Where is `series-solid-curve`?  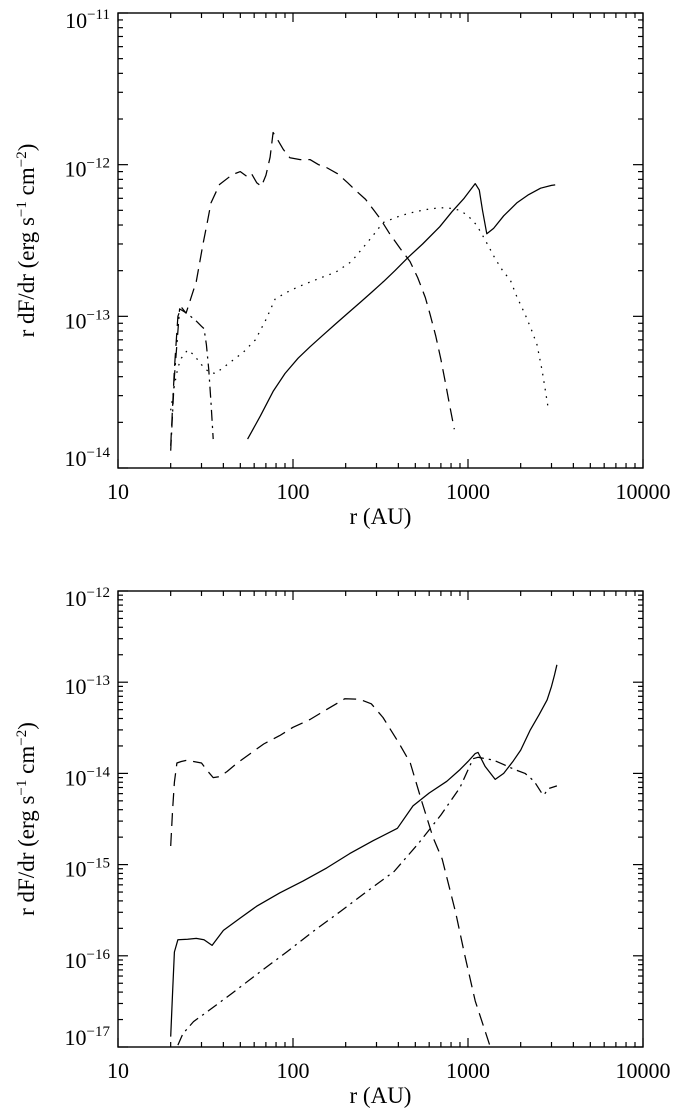
series-solid-curve is located at coordinates (401, 311).